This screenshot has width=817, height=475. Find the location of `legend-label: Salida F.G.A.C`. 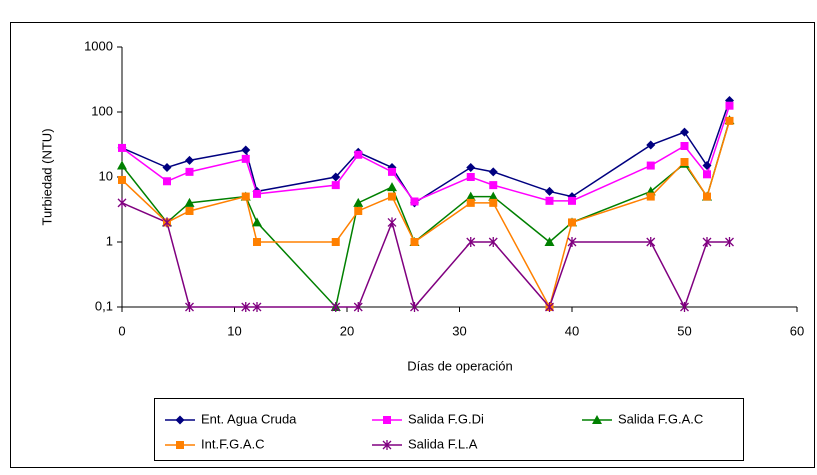

legend-label: Salida F.G.A.C is located at coordinates (660, 418).